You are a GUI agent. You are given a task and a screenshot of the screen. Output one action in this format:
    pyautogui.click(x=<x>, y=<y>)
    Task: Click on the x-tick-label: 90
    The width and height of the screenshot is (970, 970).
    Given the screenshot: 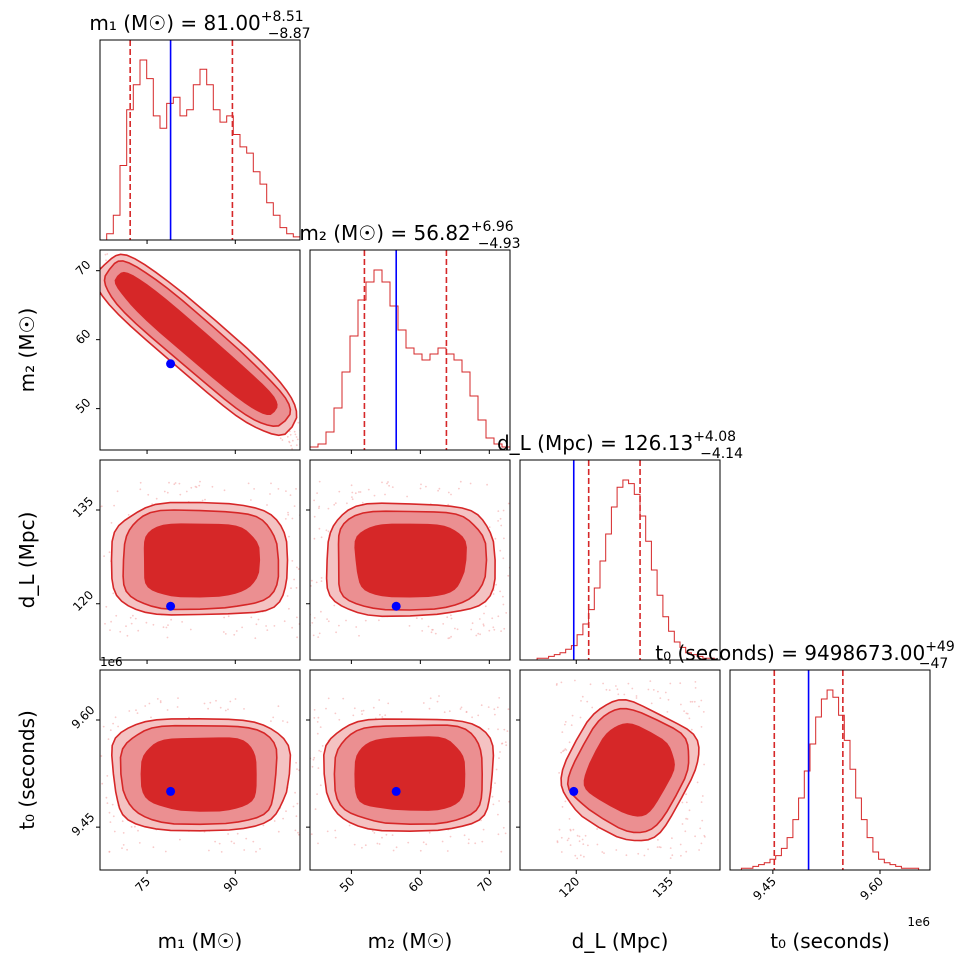 What is the action you would take?
    pyautogui.click(x=231, y=884)
    